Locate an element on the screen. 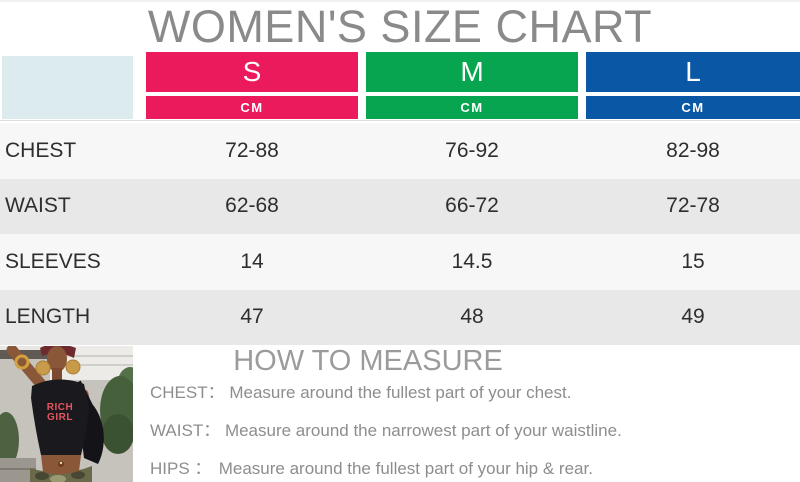 The image size is (800, 482). size-header-l: L is located at coordinates (693, 72).